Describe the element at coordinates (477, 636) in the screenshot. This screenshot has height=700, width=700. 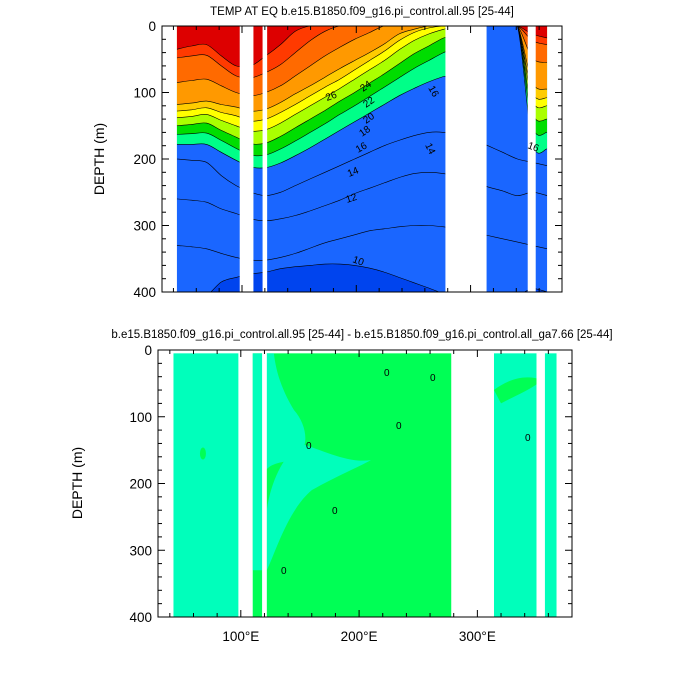
I see `x-tick-label: 300°E` at that location.